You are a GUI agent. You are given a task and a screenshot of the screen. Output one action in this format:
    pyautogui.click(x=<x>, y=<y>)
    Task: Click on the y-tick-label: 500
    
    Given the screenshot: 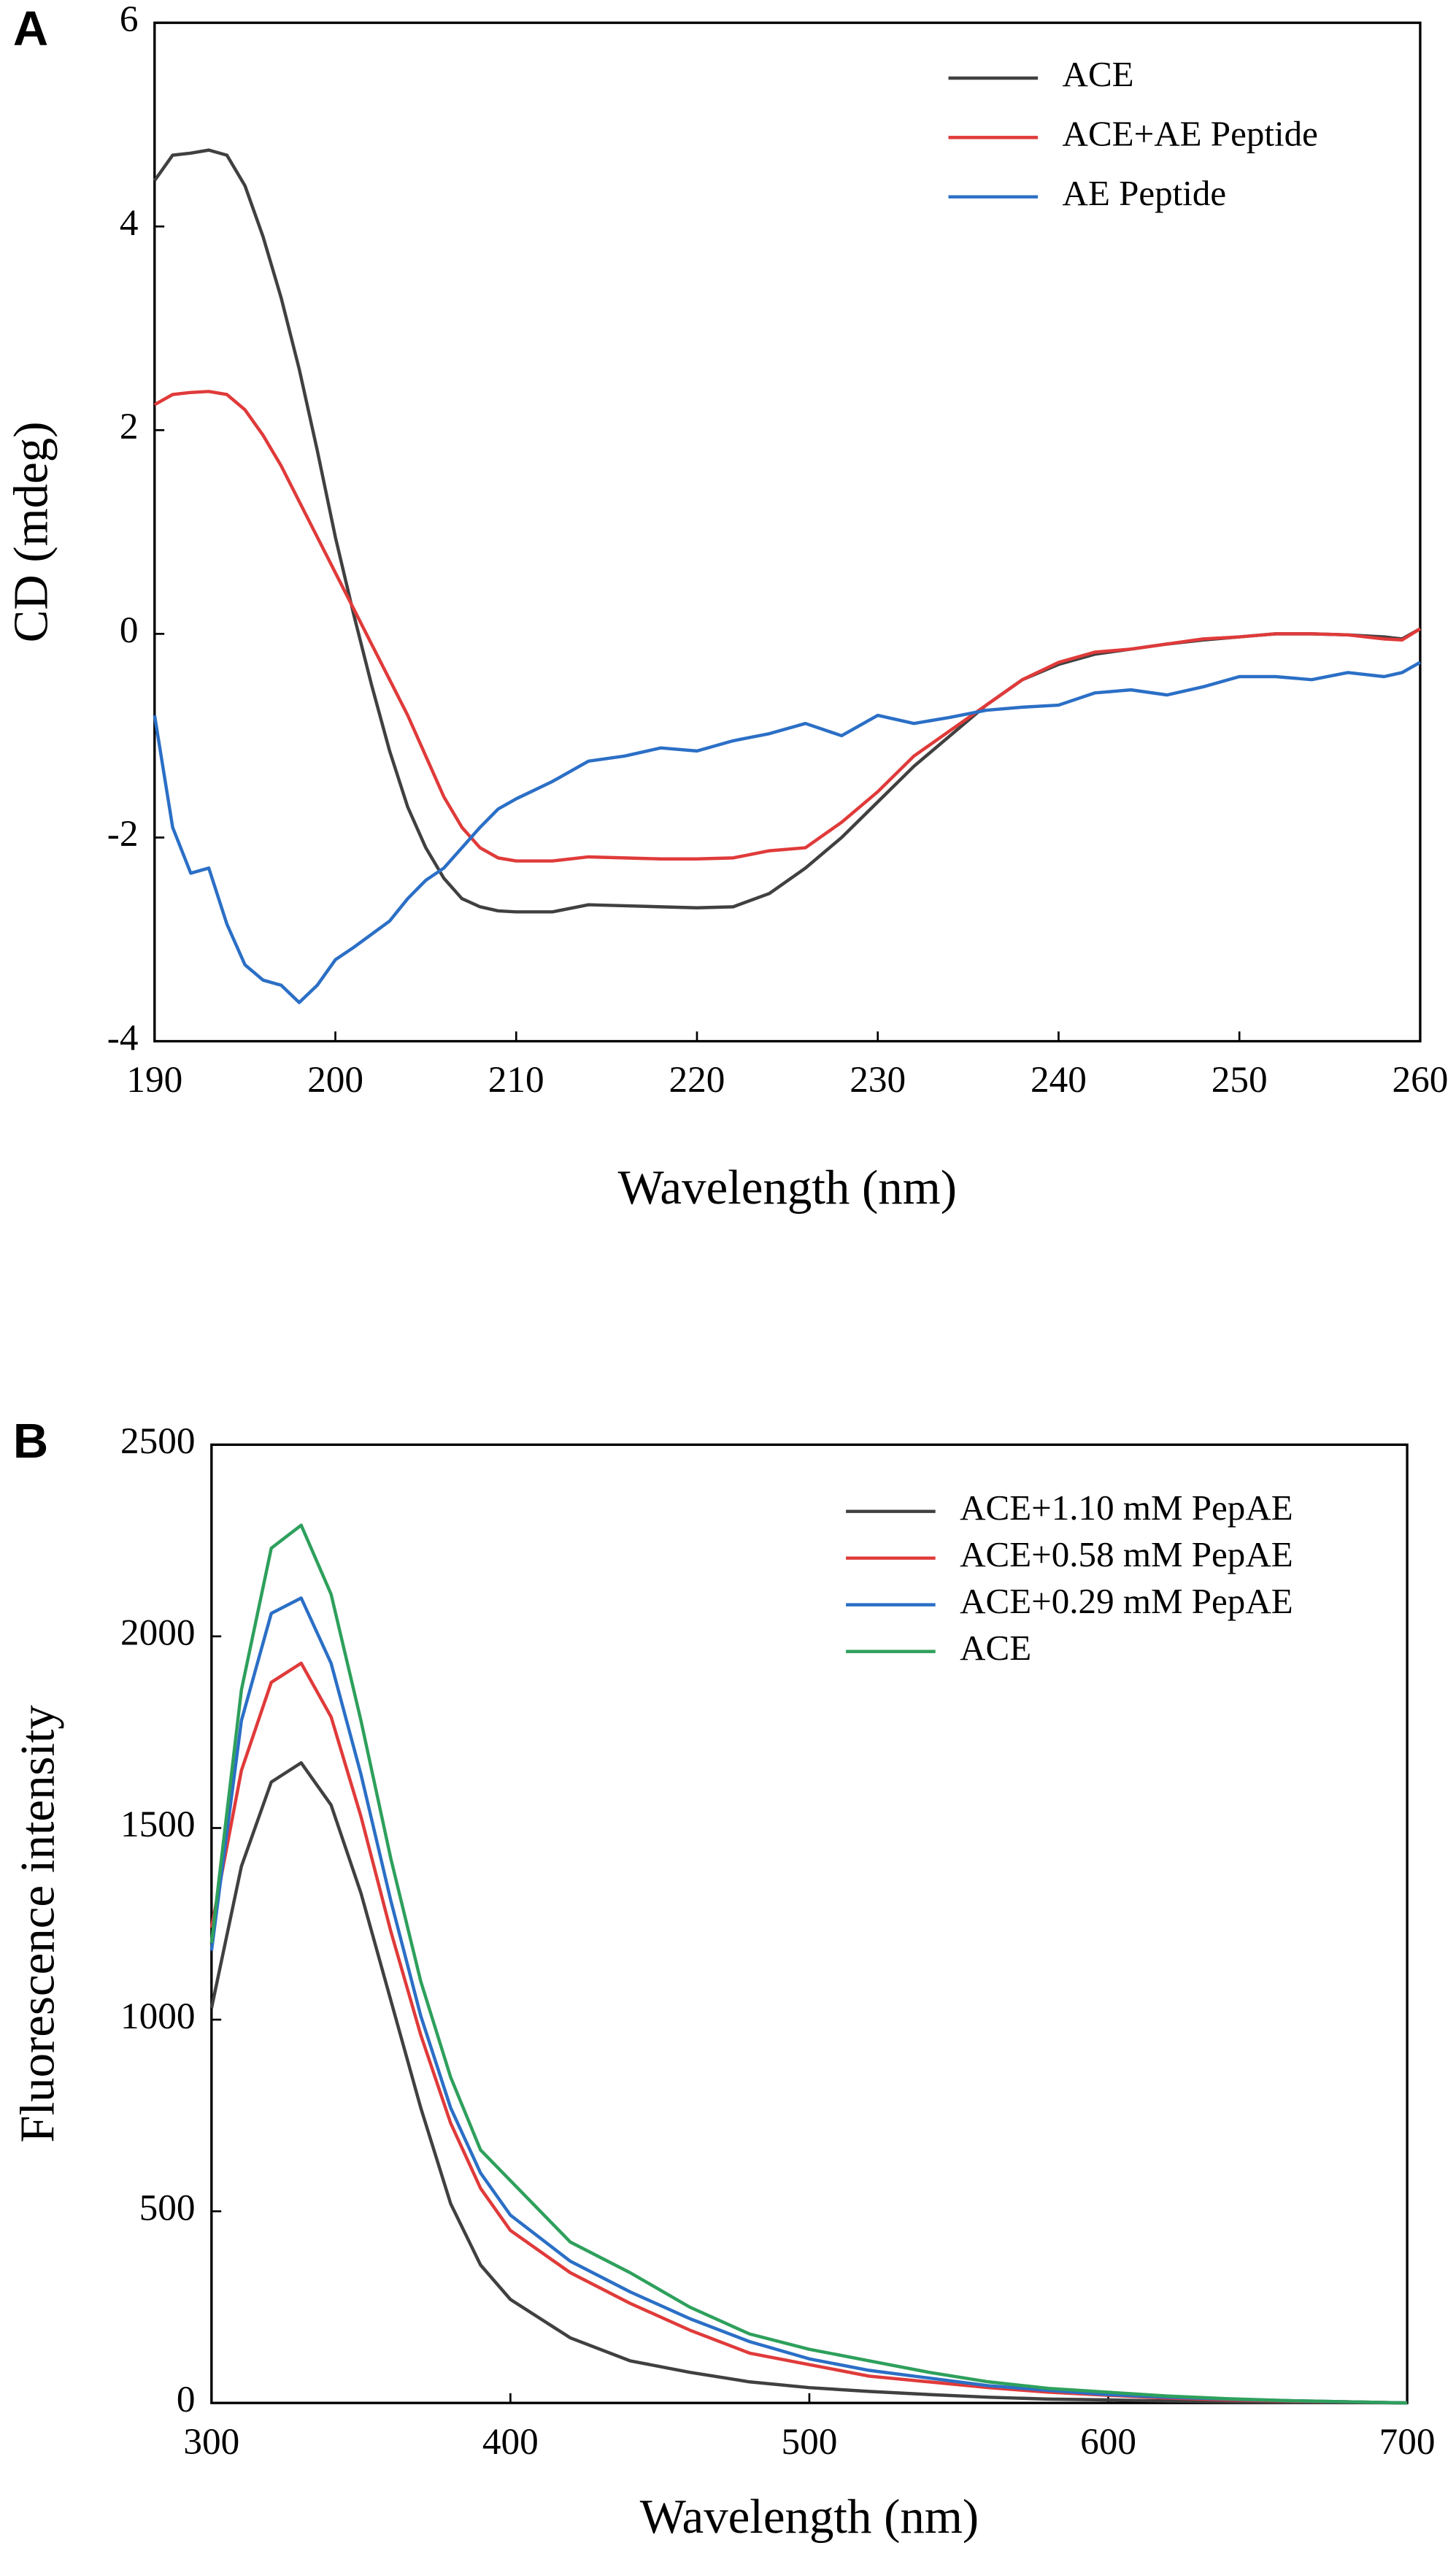 What is the action you would take?
    pyautogui.click(x=168, y=2208)
    